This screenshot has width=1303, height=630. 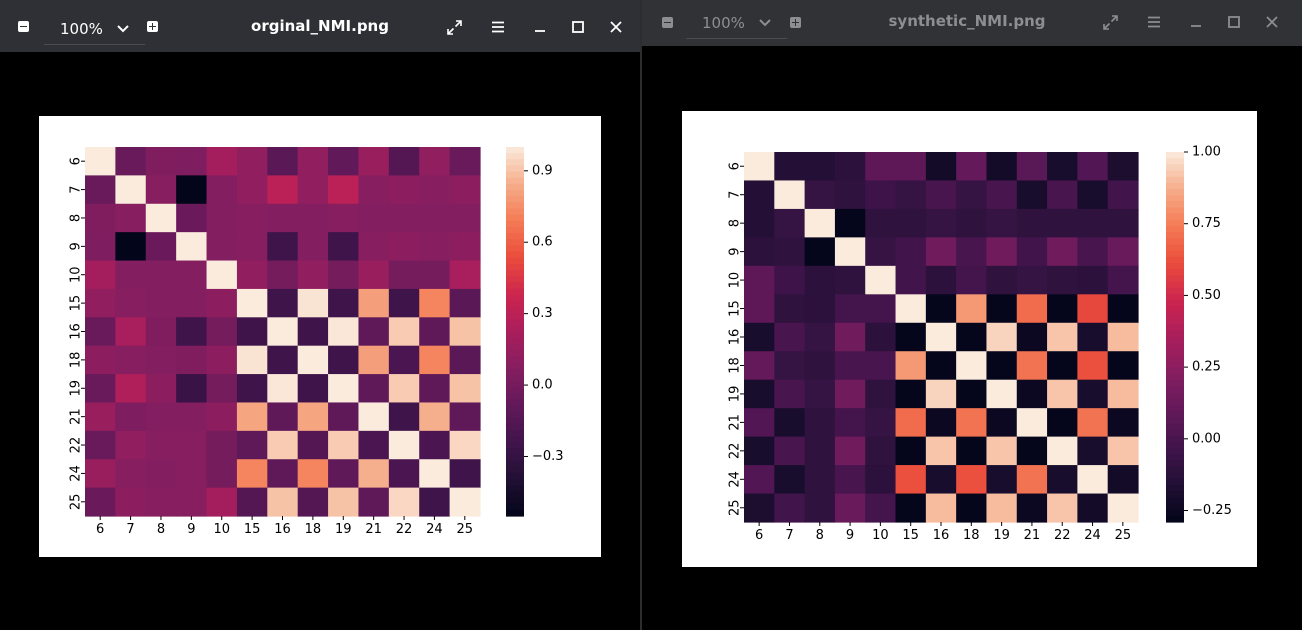 What do you see at coordinates (967, 21) in the screenshot?
I see `window-title: synthetic_NMI.png` at bounding box center [967, 21].